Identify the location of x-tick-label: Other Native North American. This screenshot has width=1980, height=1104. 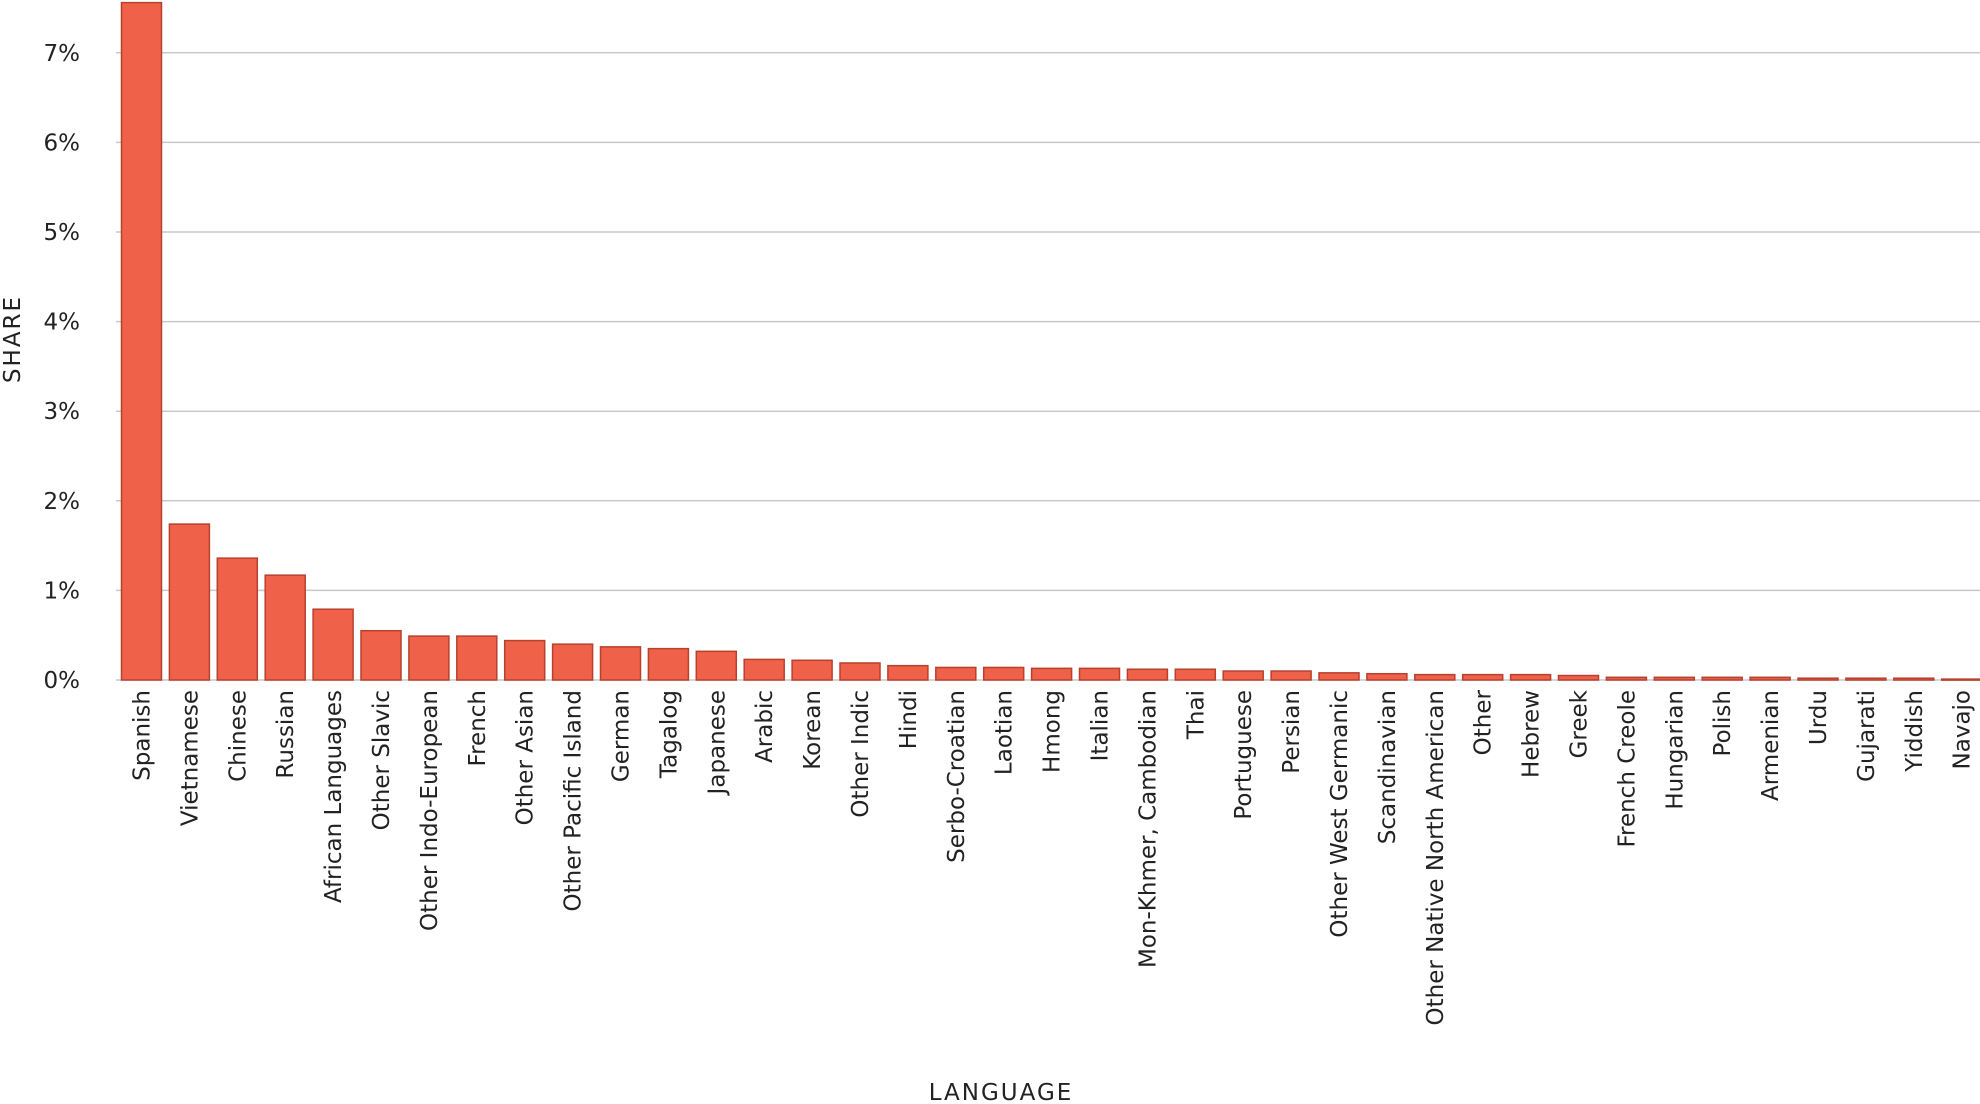
(1436, 858).